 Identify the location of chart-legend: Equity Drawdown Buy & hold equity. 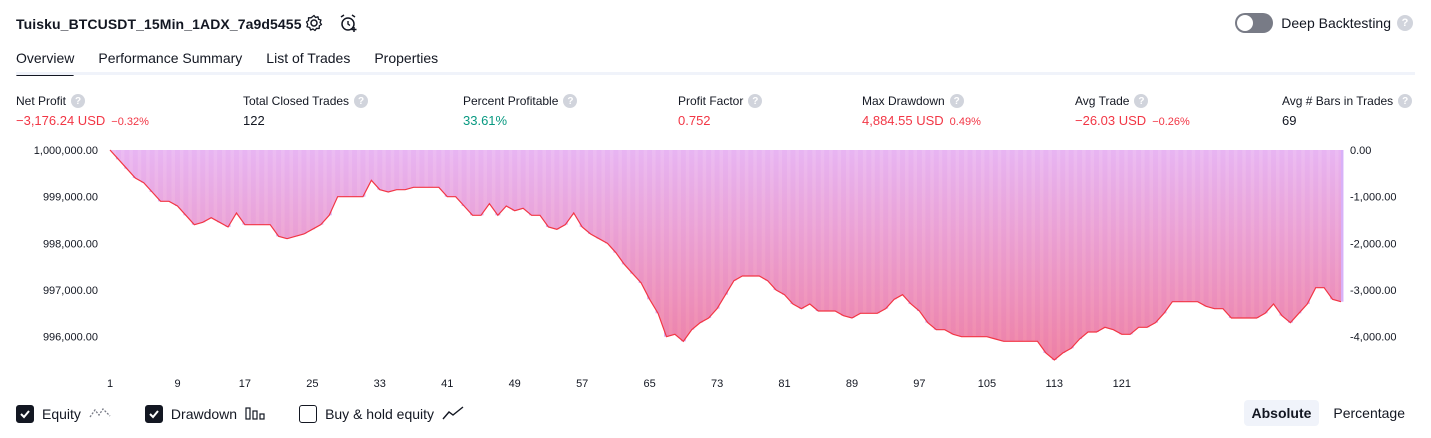
(257, 414).